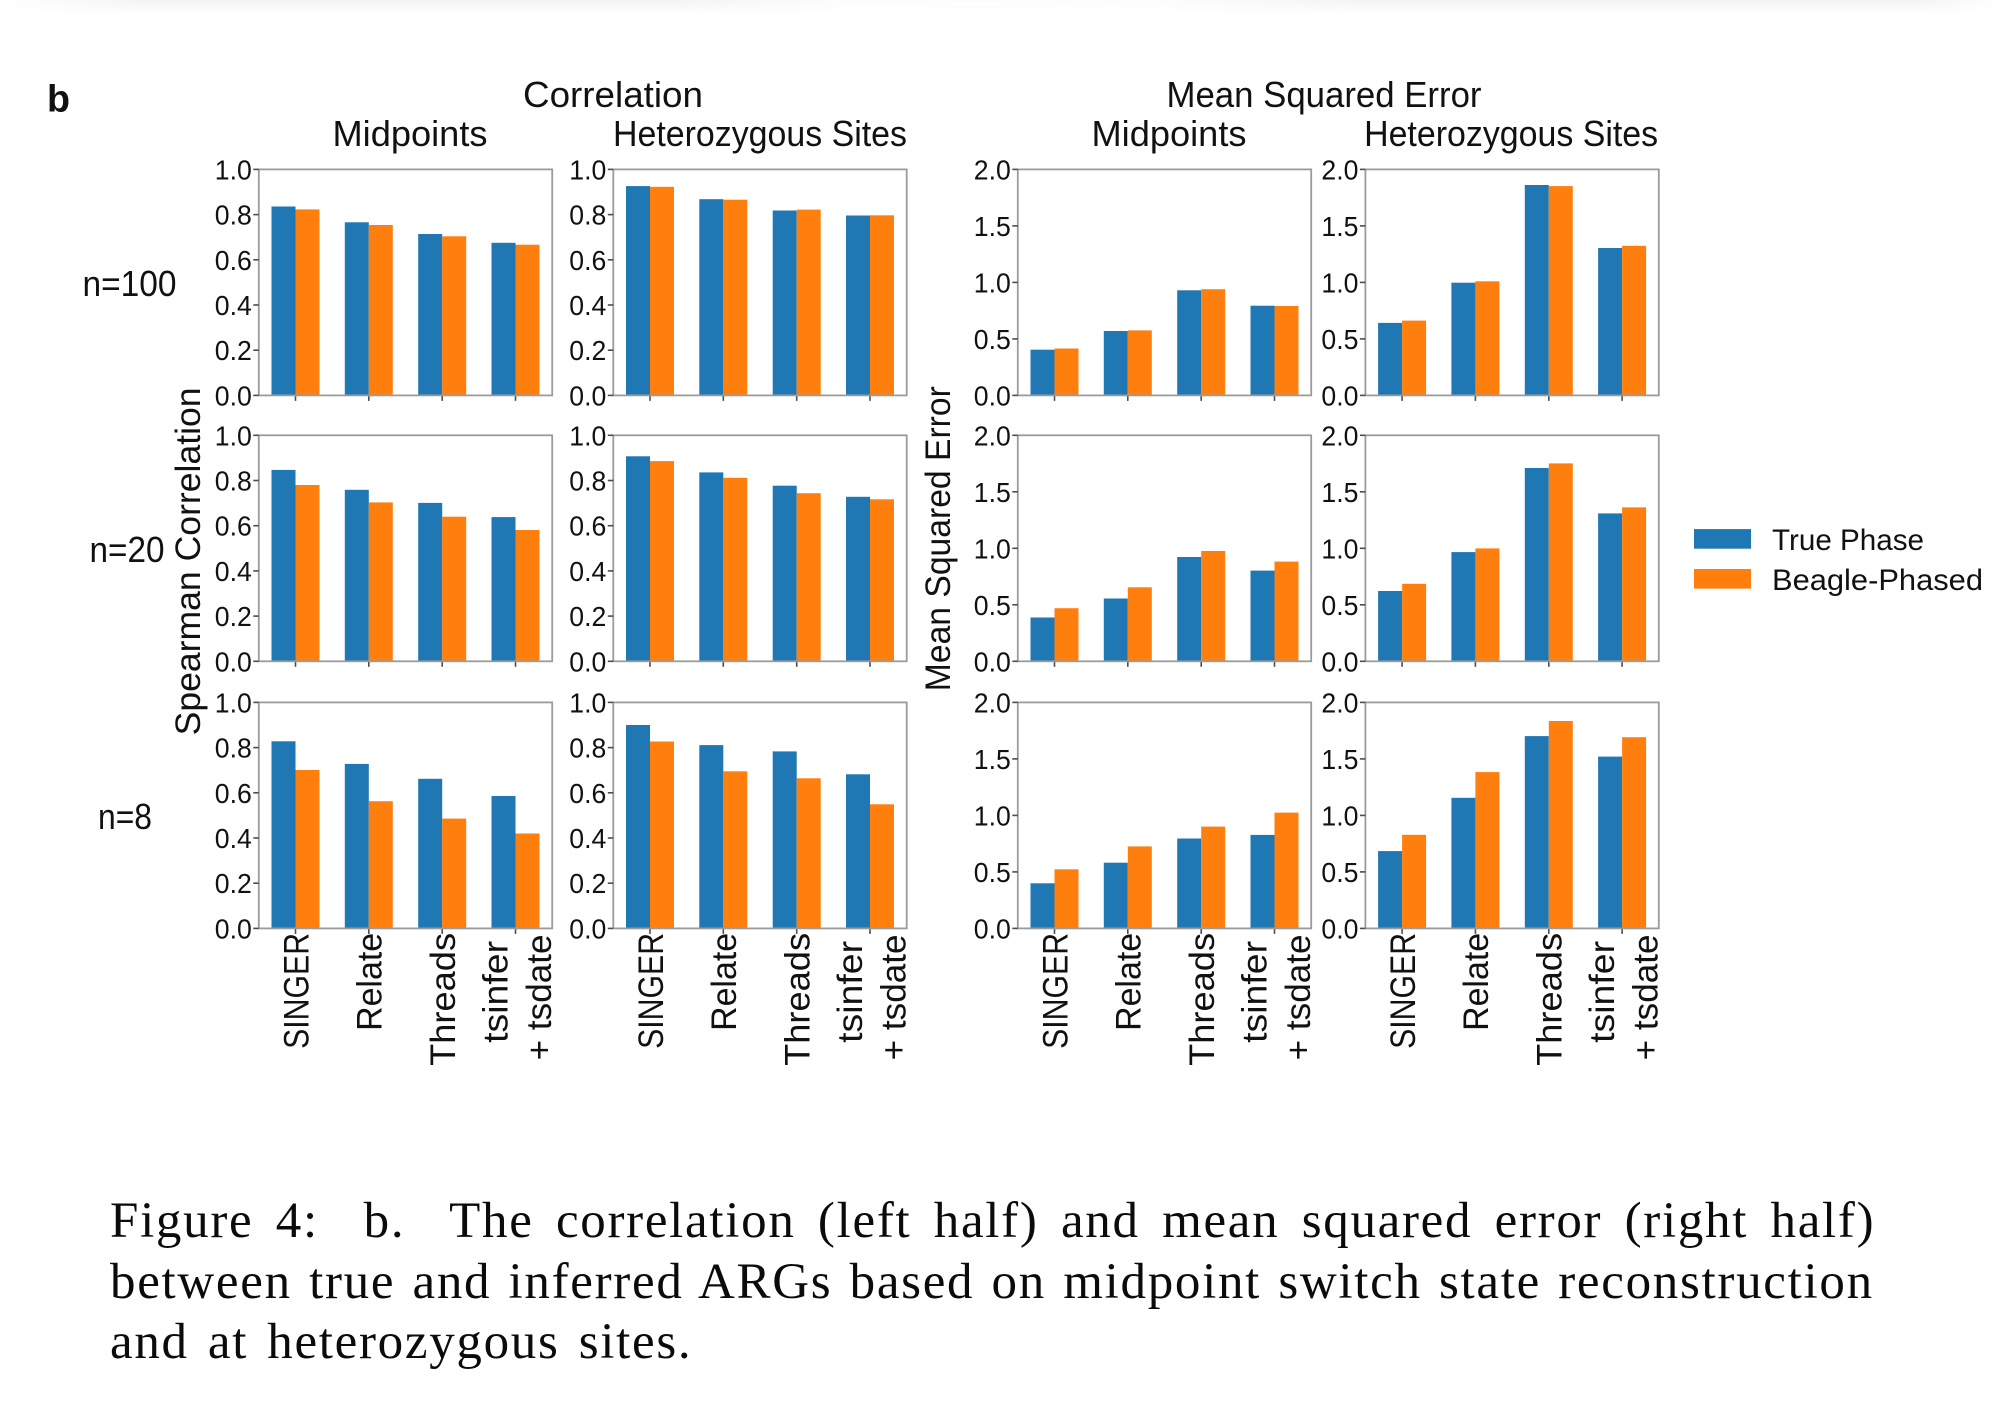 The height and width of the screenshot is (1424, 2000). Describe the element at coordinates (1877, 580) in the screenshot. I see `svg-text: Beagle-Phased` at that location.